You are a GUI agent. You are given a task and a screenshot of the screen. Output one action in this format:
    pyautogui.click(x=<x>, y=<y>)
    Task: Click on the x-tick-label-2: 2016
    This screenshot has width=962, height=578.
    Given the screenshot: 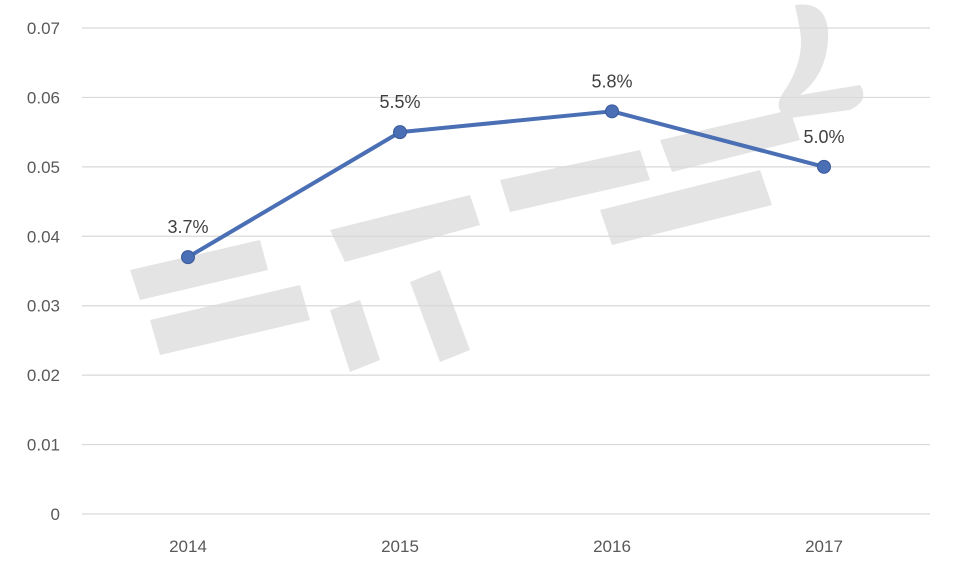 What is the action you would take?
    pyautogui.click(x=612, y=546)
    